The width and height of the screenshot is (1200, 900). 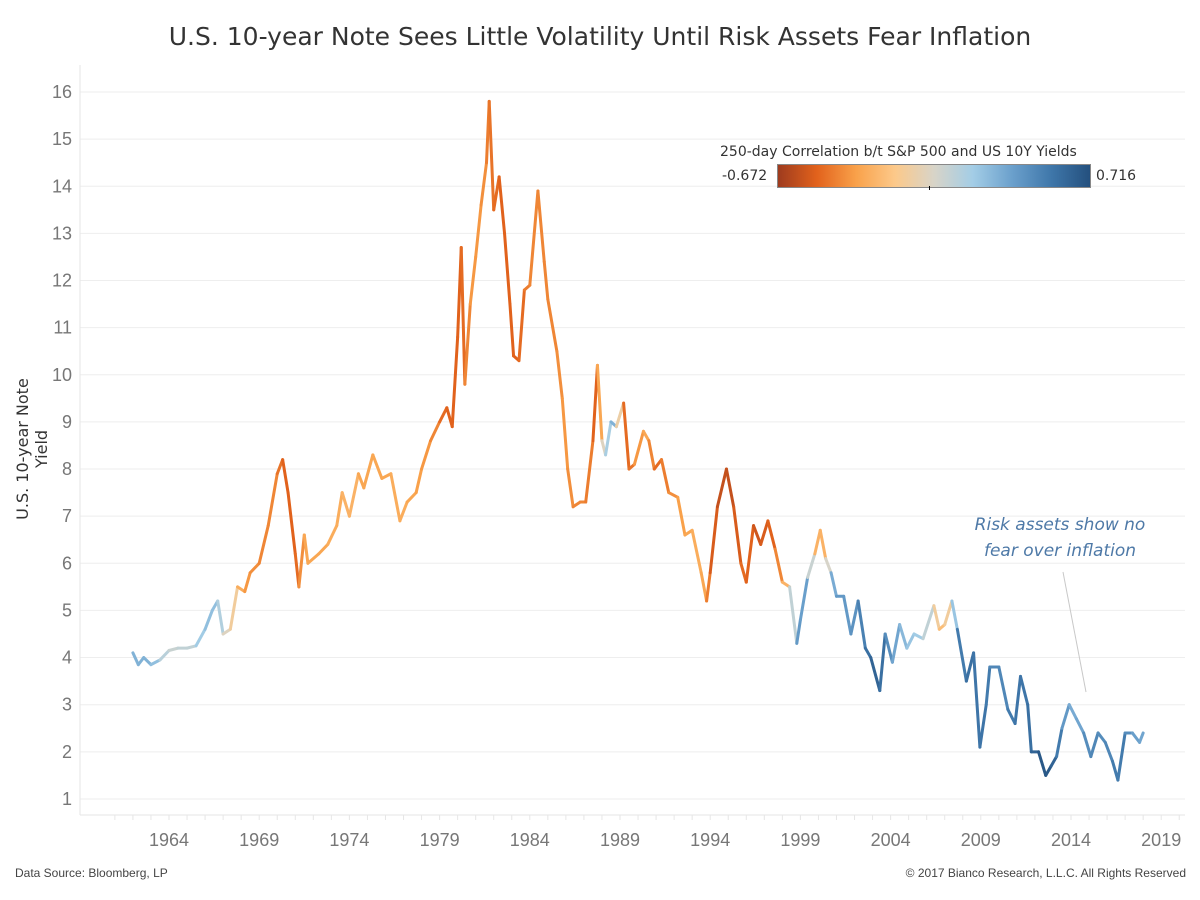 What do you see at coordinates (530, 840) in the screenshot?
I see `x-tick-label: 1984` at bounding box center [530, 840].